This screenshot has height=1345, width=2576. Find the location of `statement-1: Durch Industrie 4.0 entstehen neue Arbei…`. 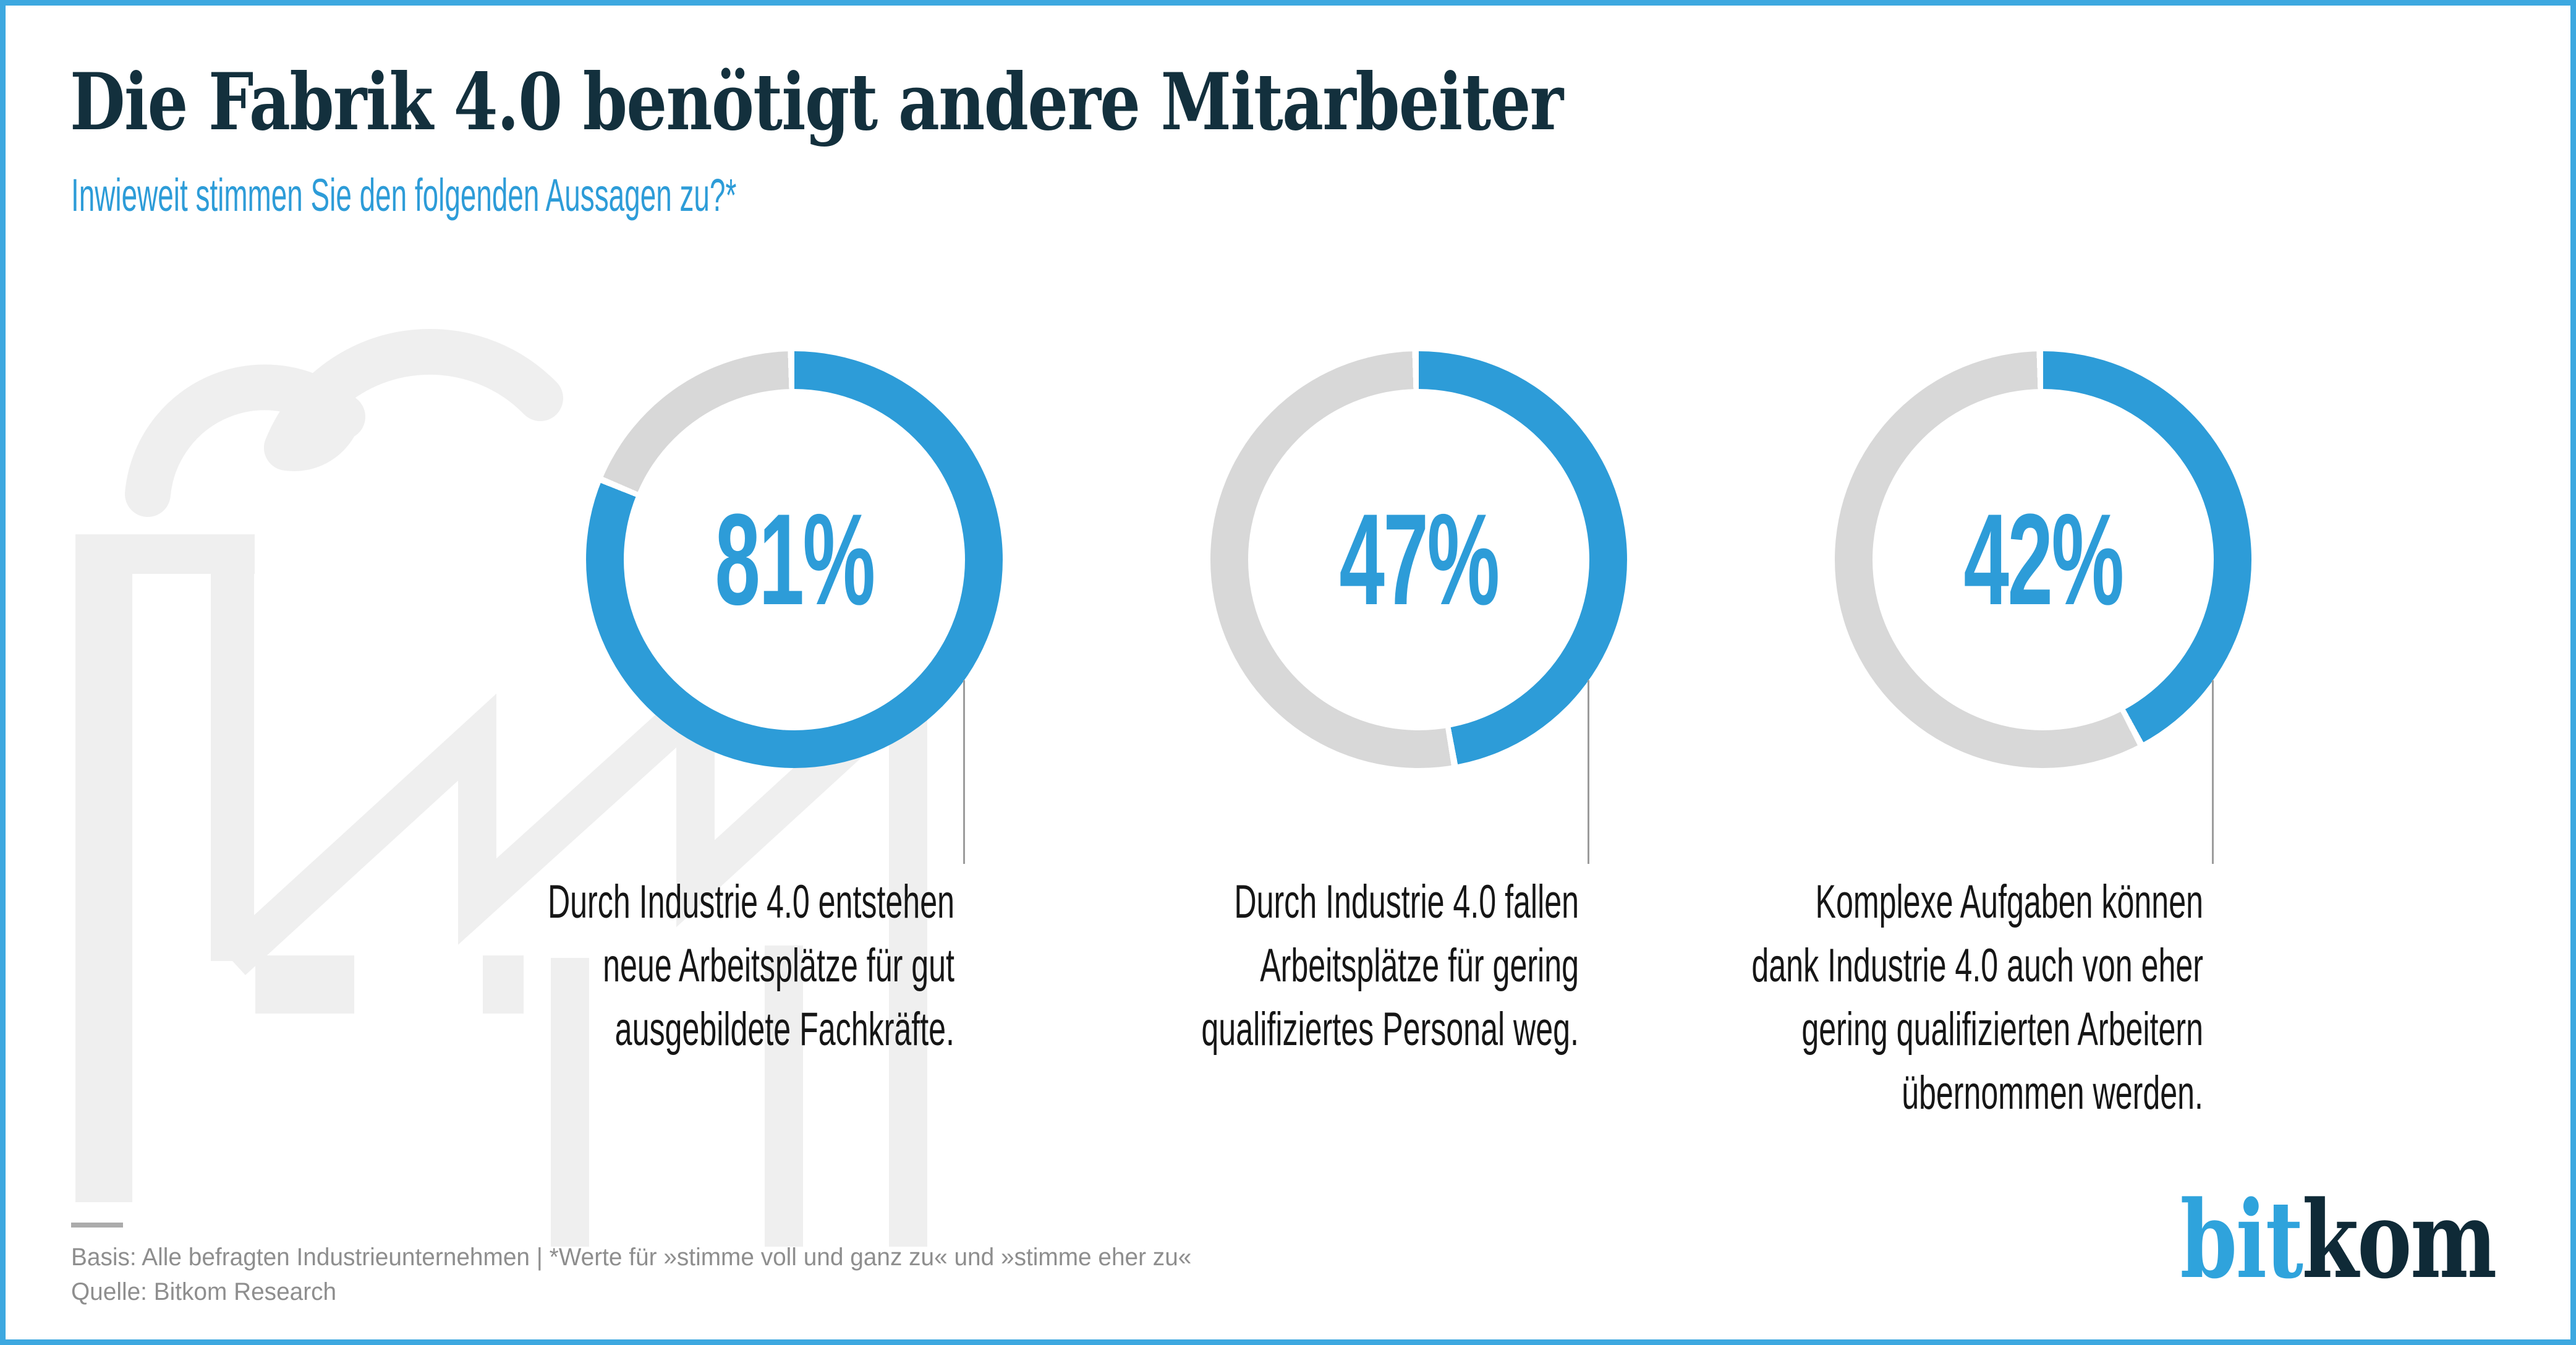

statement-1: Durch Industrie 4.0 entstehen neue Arbei… is located at coordinates (750, 966).